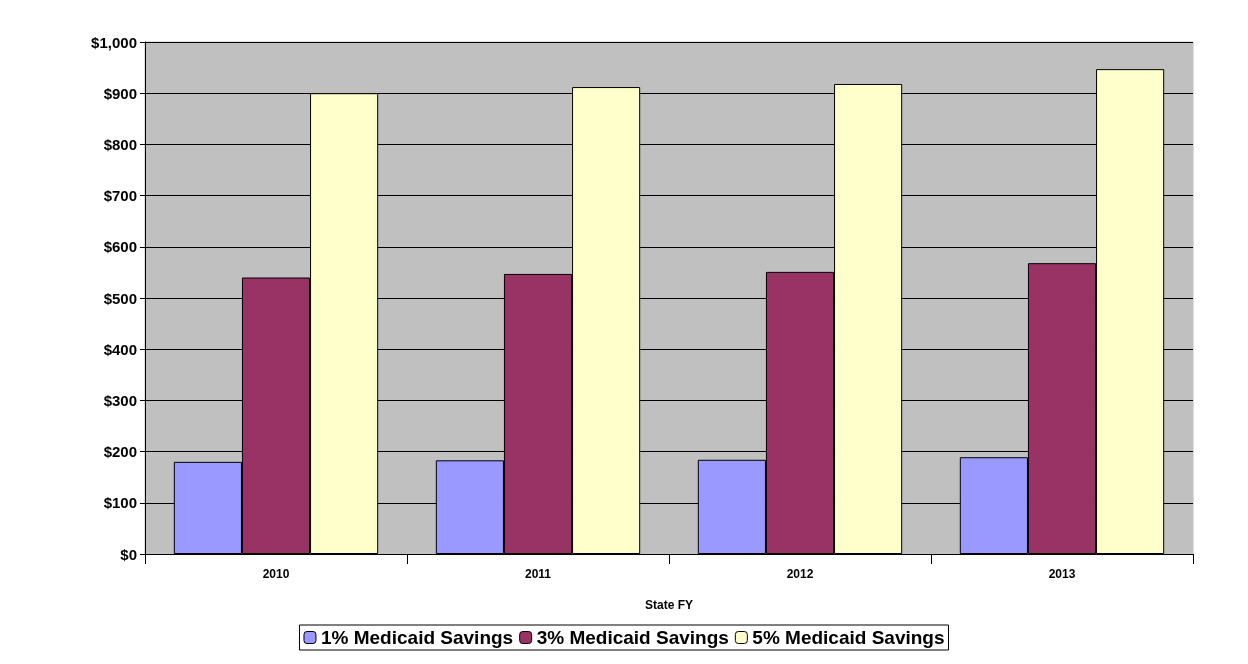  What do you see at coordinates (120, 247) in the screenshot?
I see `y-tick-label: $600` at bounding box center [120, 247].